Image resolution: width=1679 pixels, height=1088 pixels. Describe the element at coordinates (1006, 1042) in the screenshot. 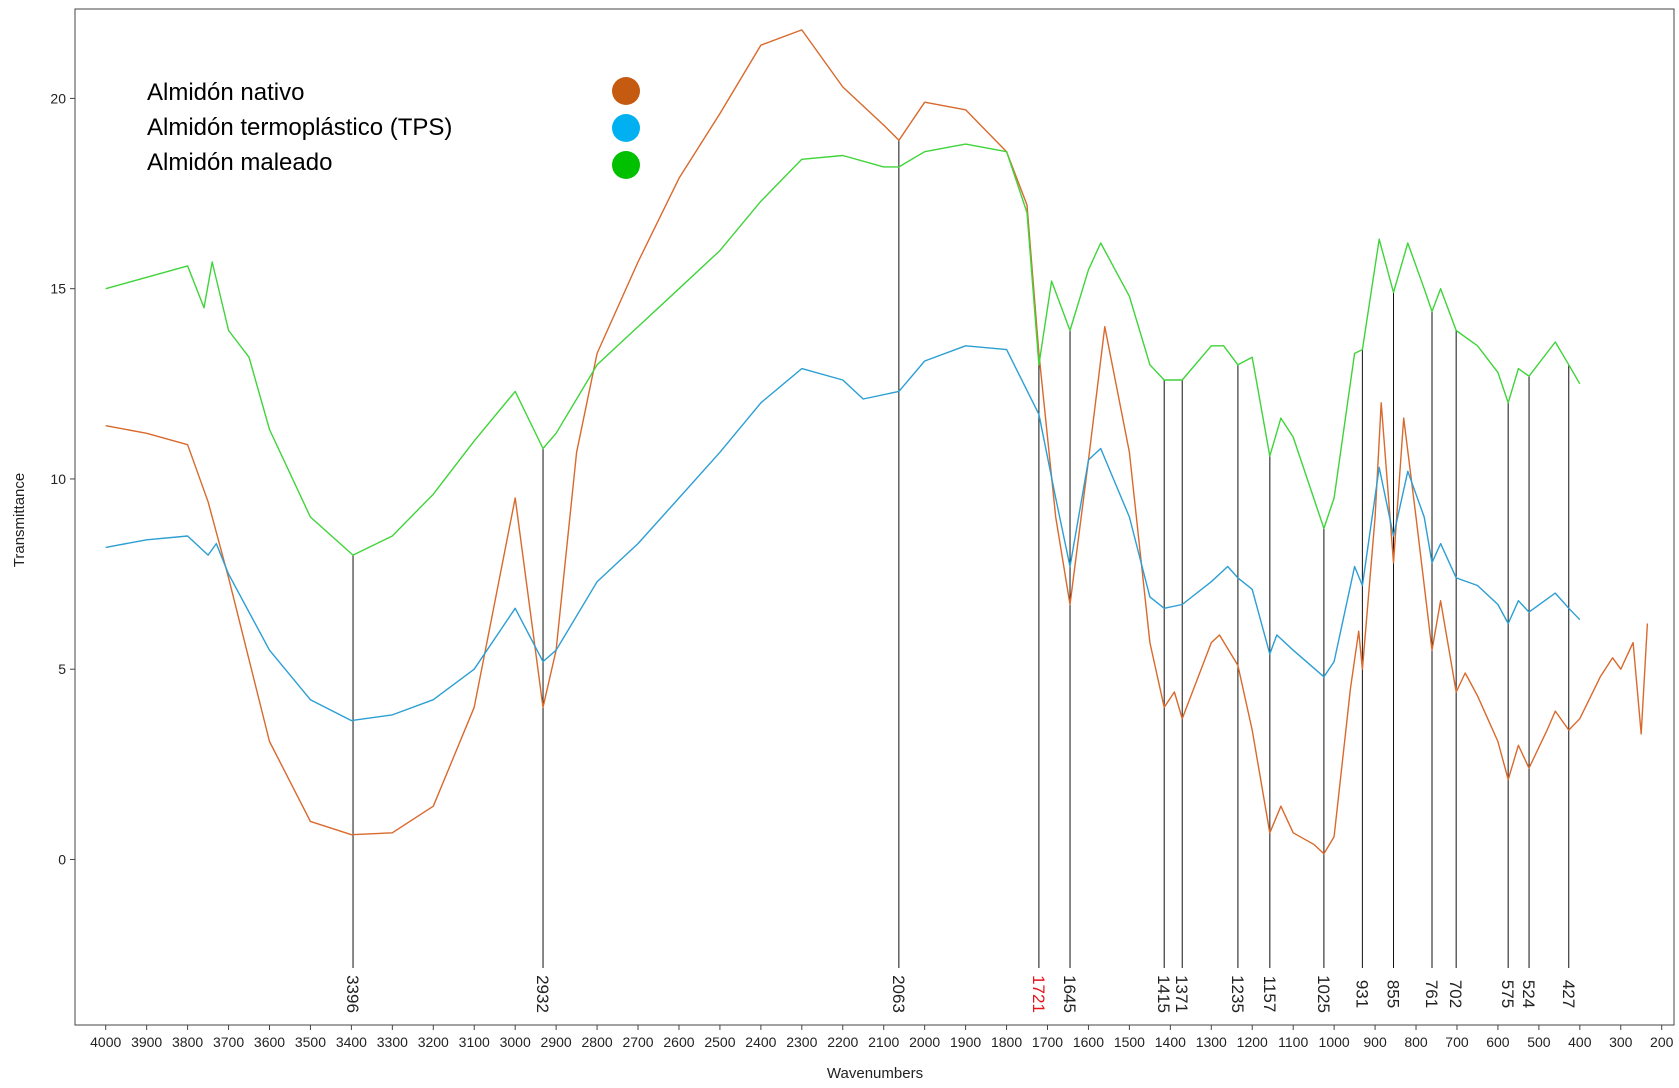

I see `x-tick-label: 1800` at that location.